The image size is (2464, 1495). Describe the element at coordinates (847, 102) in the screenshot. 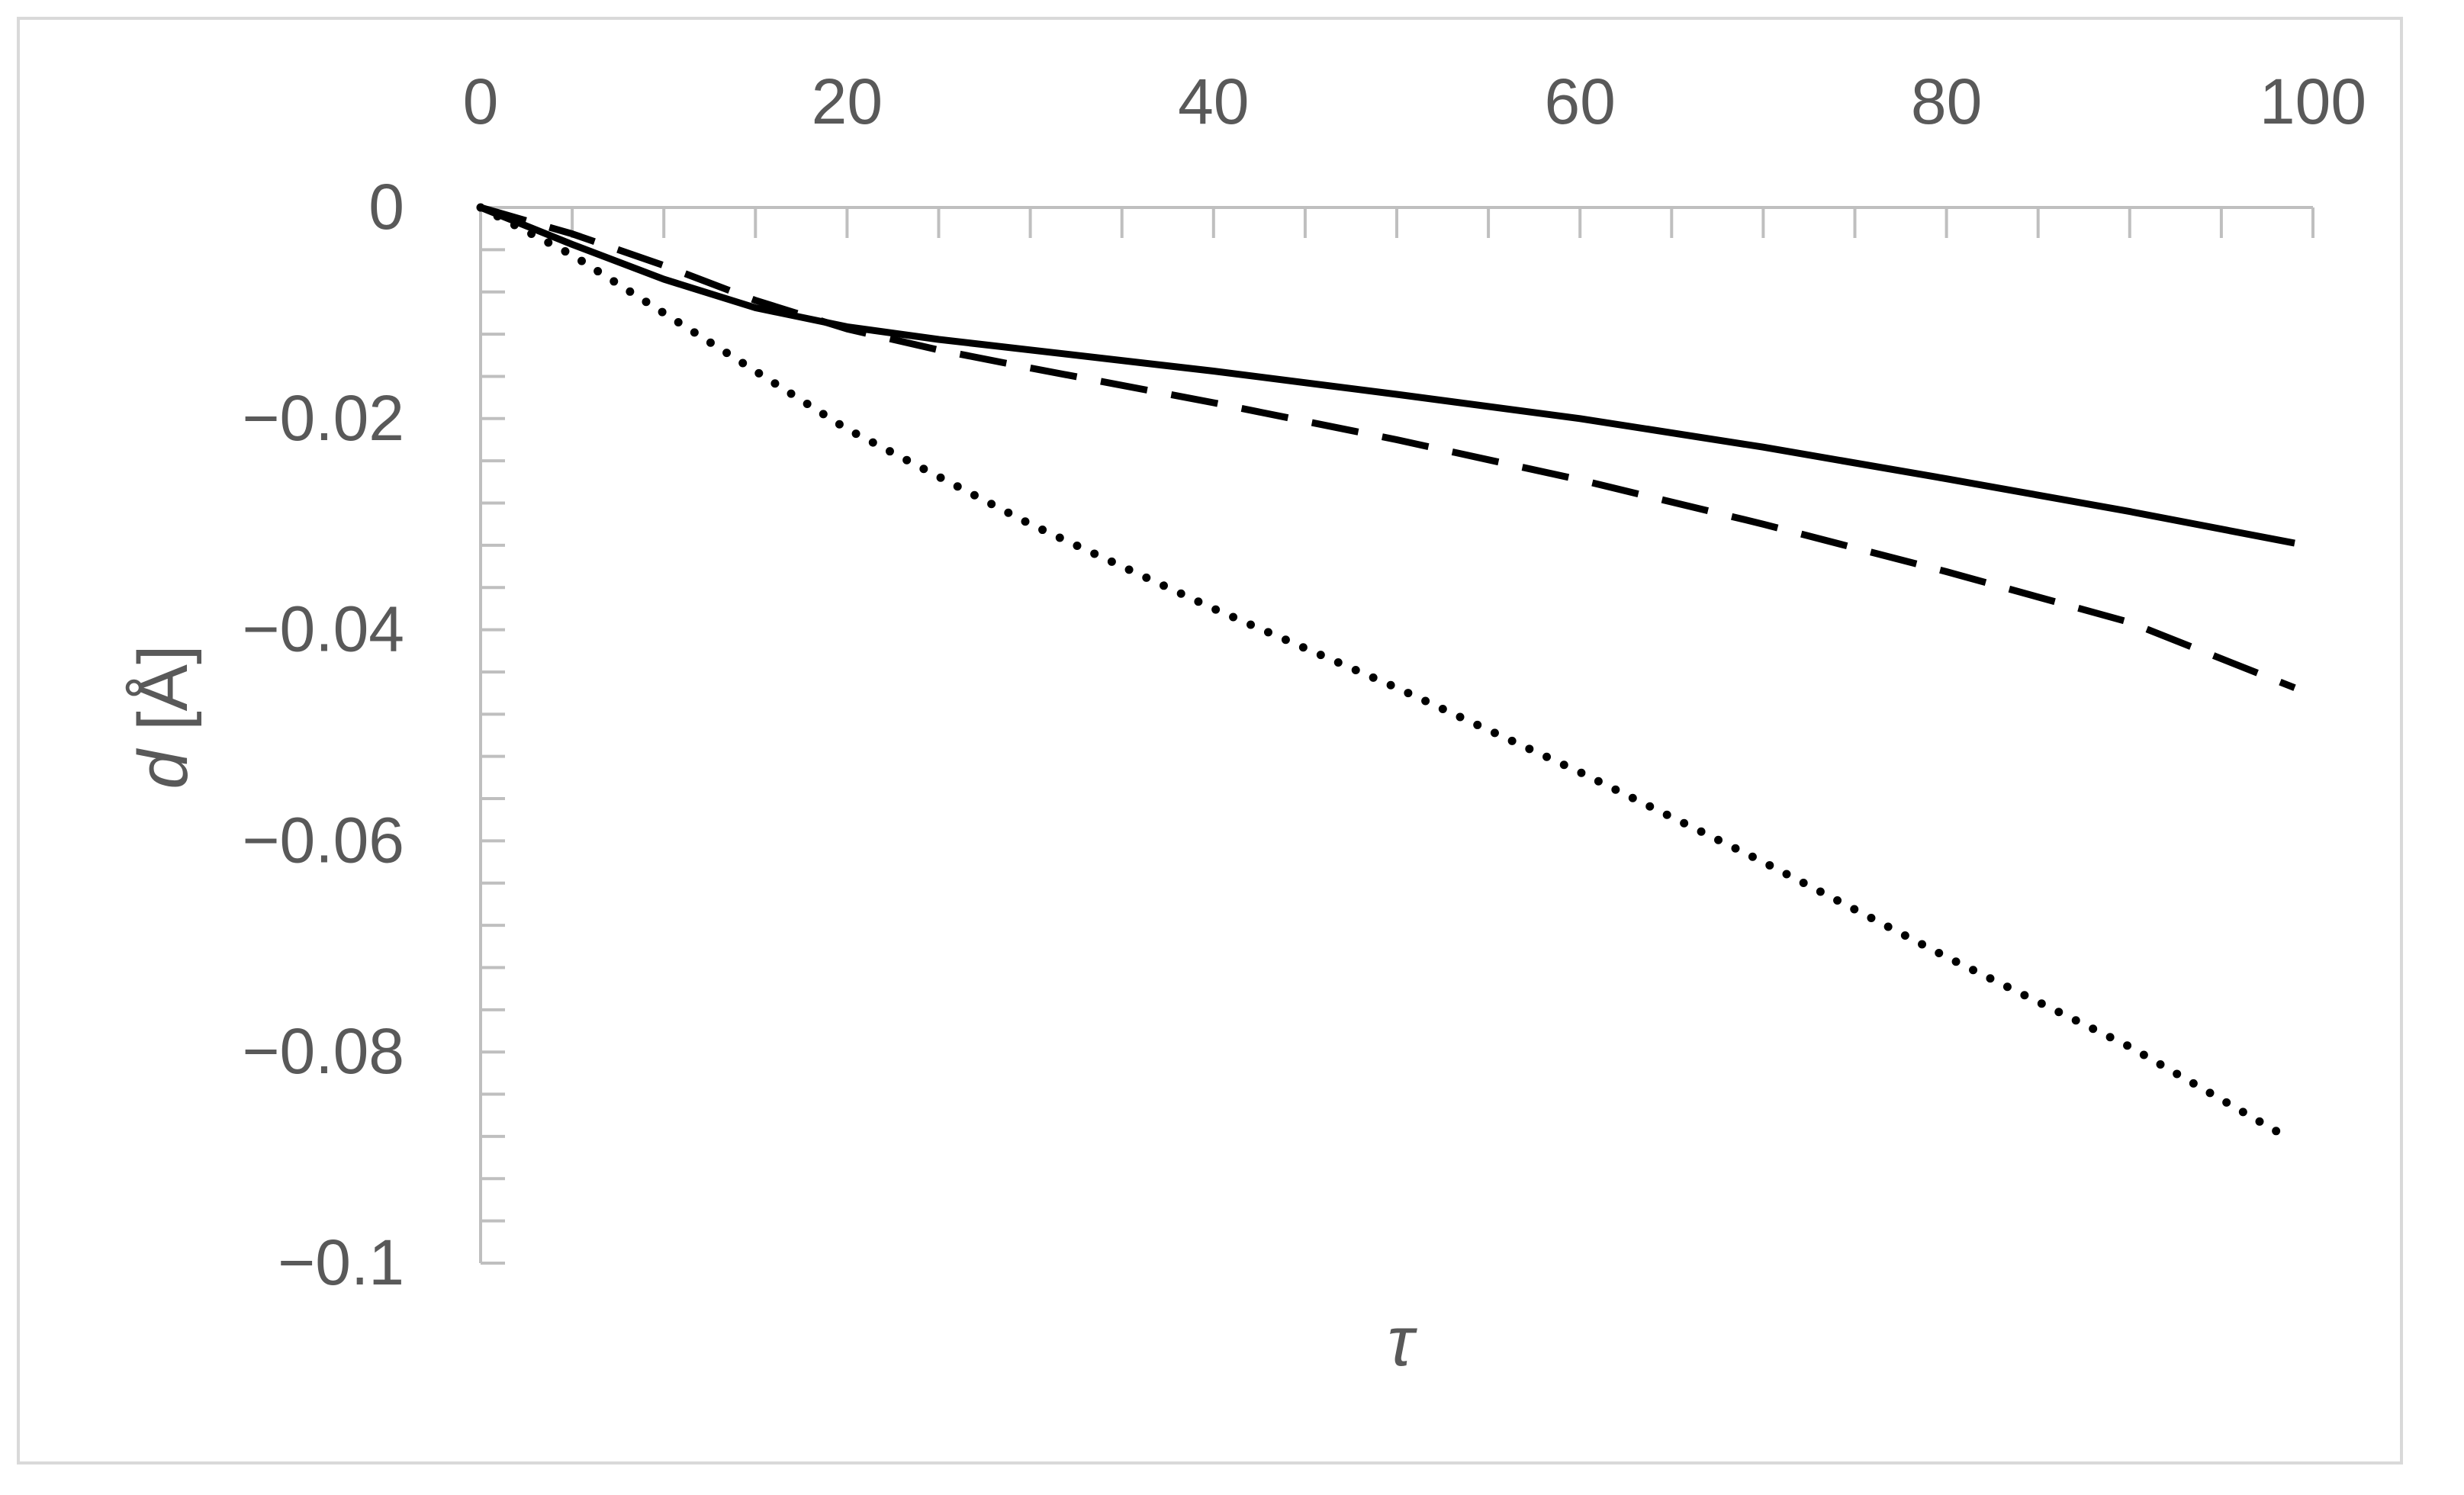

I see `x-tick-label: 20` at that location.